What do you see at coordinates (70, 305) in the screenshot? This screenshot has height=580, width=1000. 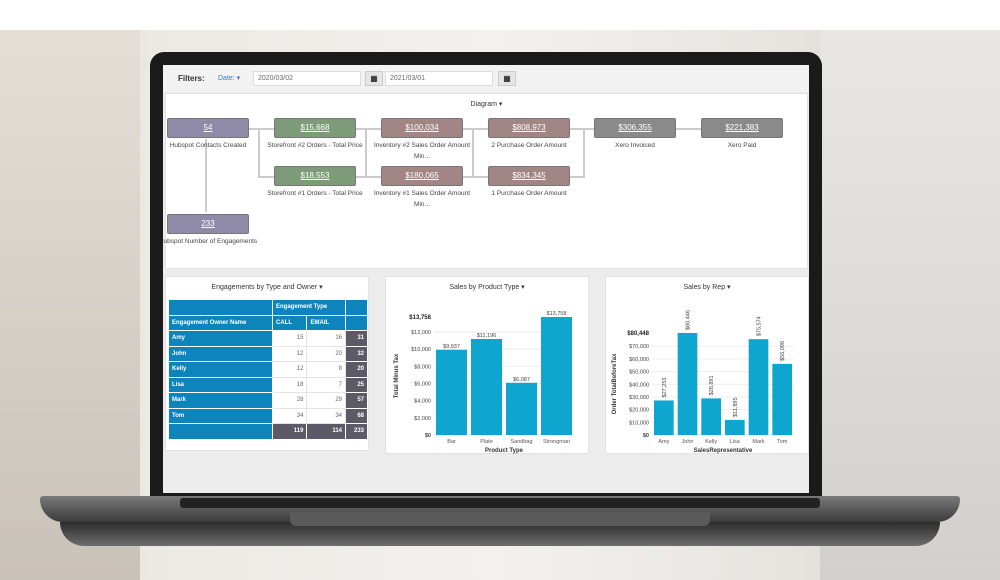 I see `background-curtain` at bounding box center [70, 305].